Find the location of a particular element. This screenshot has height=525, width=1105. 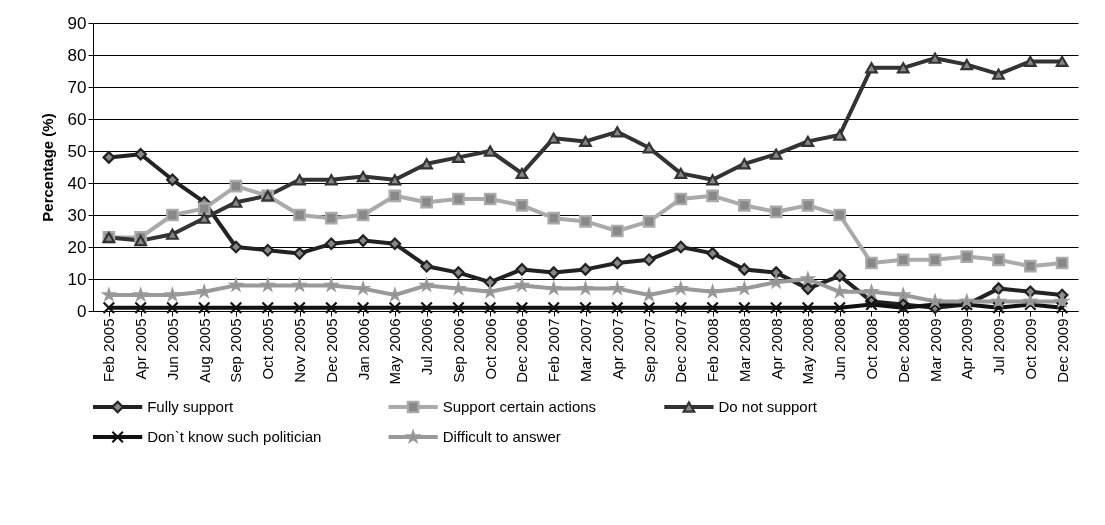

x-tick-label: Jul 2009 is located at coordinates (999, 347).